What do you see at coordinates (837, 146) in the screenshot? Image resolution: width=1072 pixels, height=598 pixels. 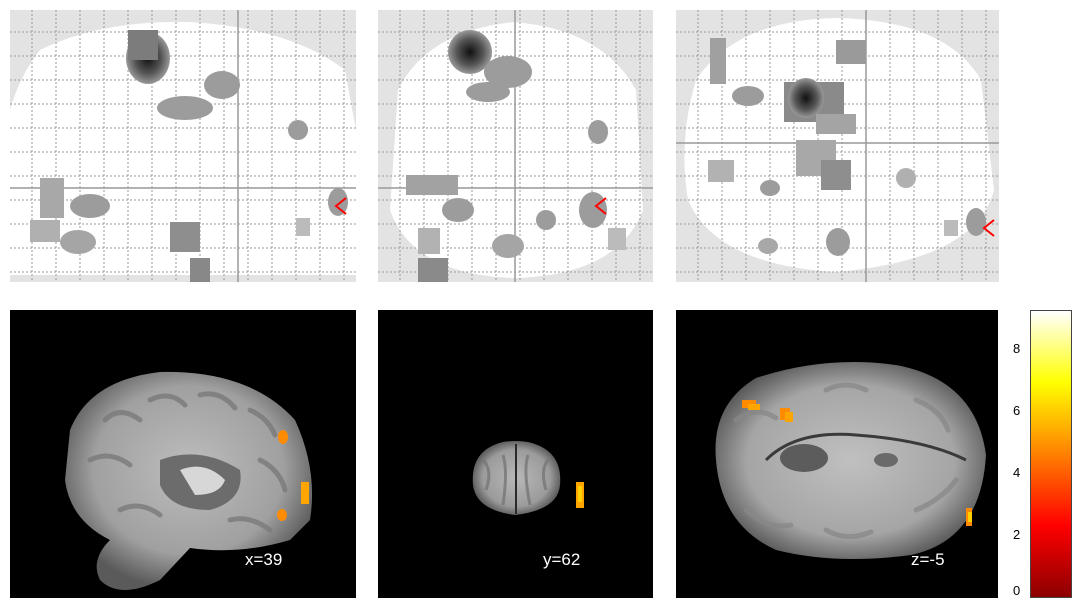 I see `glass-brain-axial` at bounding box center [837, 146].